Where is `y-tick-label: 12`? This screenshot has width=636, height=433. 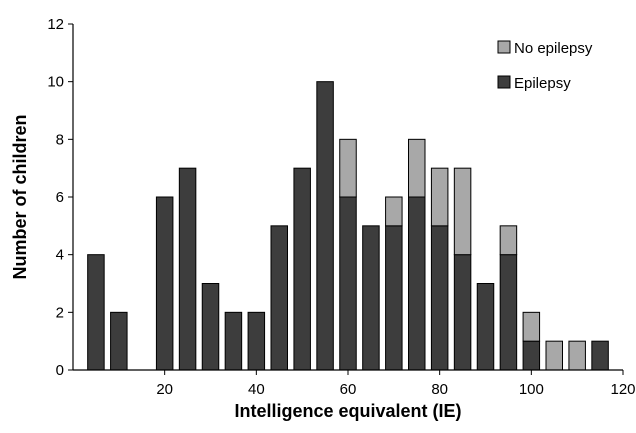
y-tick-label: 12 is located at coordinates (55, 24).